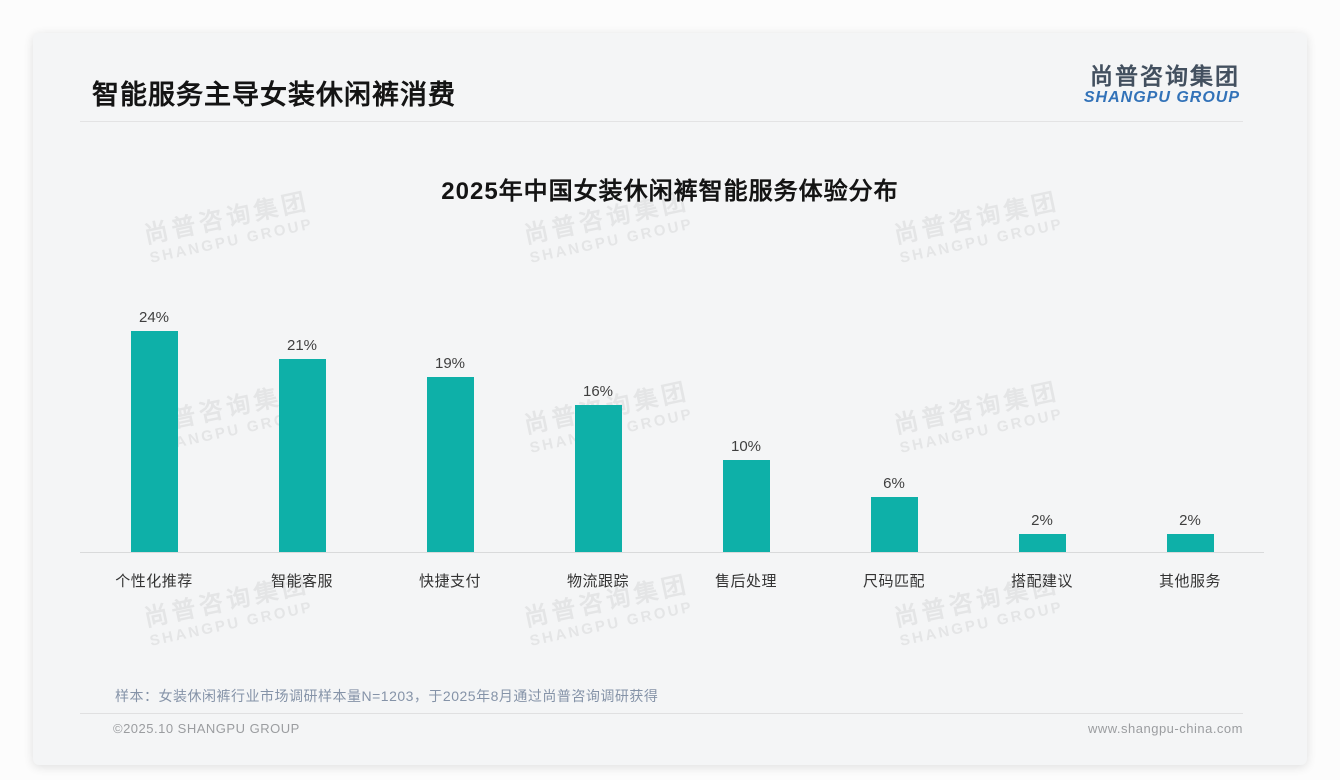 The width and height of the screenshot is (1340, 780). What do you see at coordinates (206, 728) in the screenshot?
I see `copyright-text: ©2025.10 SHANGPU GROUP` at bounding box center [206, 728].